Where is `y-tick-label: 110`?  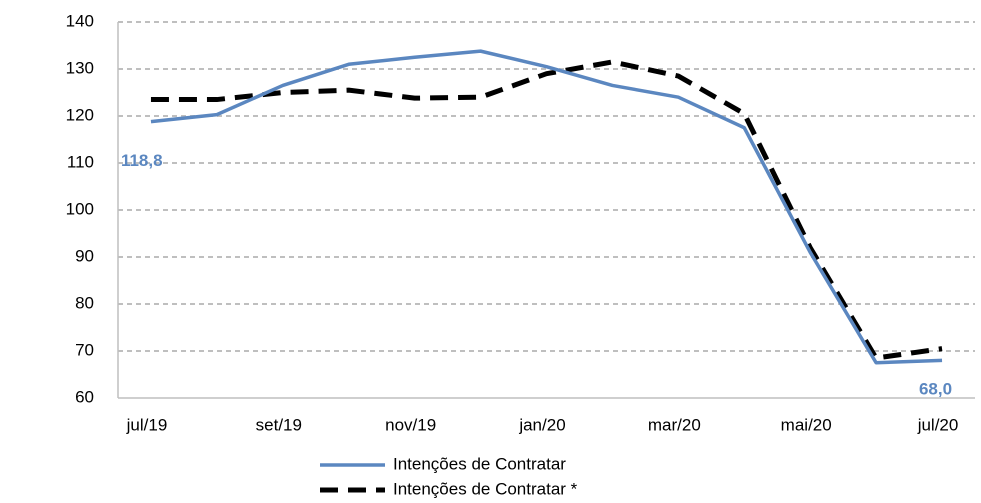
y-tick-label: 110 is located at coordinates (80, 161).